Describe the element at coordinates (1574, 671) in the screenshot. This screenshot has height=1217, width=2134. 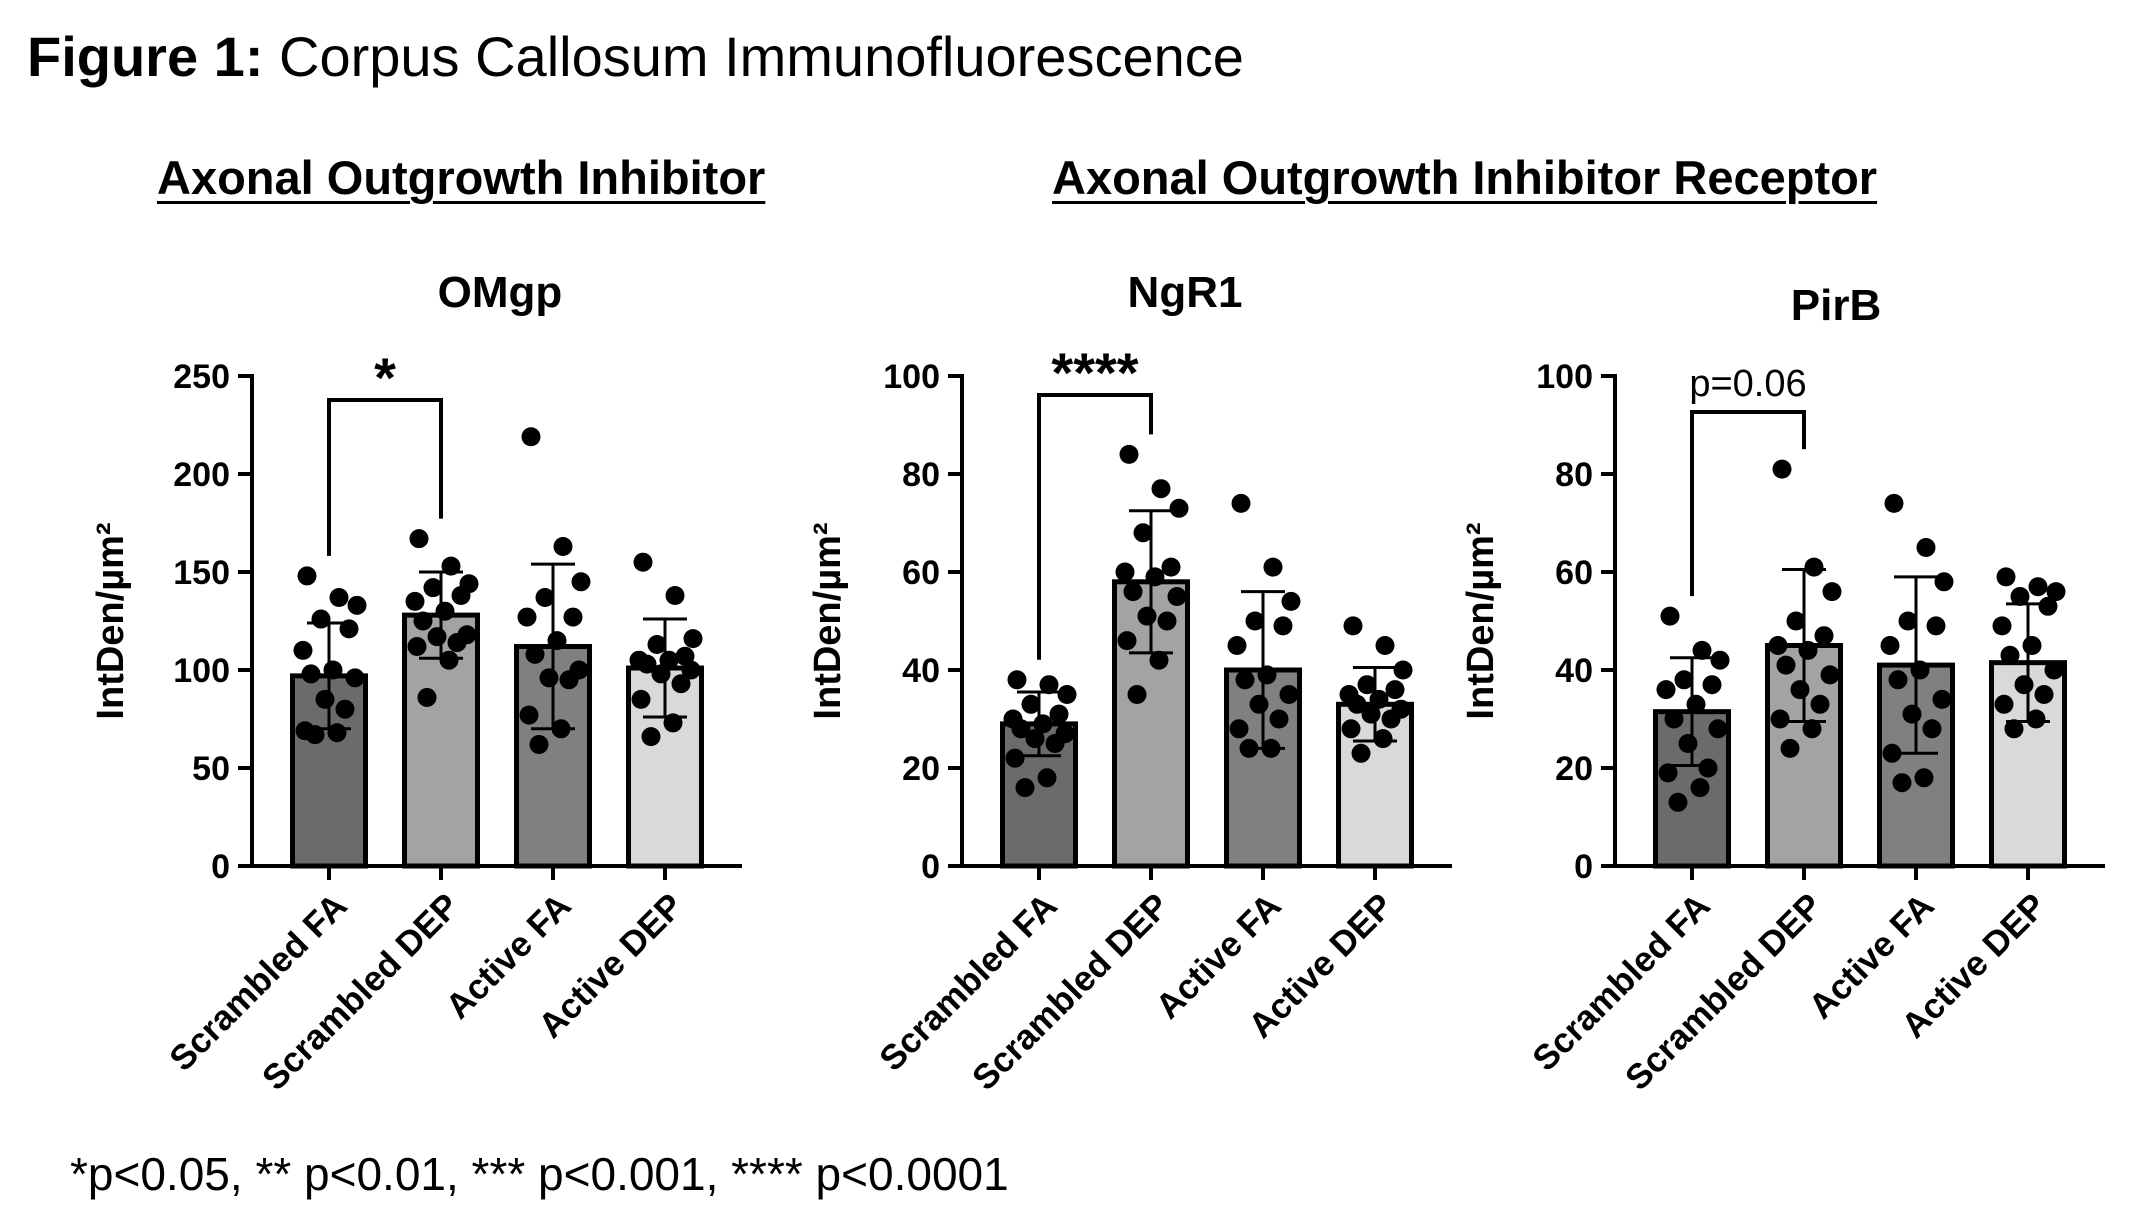
I see `y-tick-label: 40` at that location.